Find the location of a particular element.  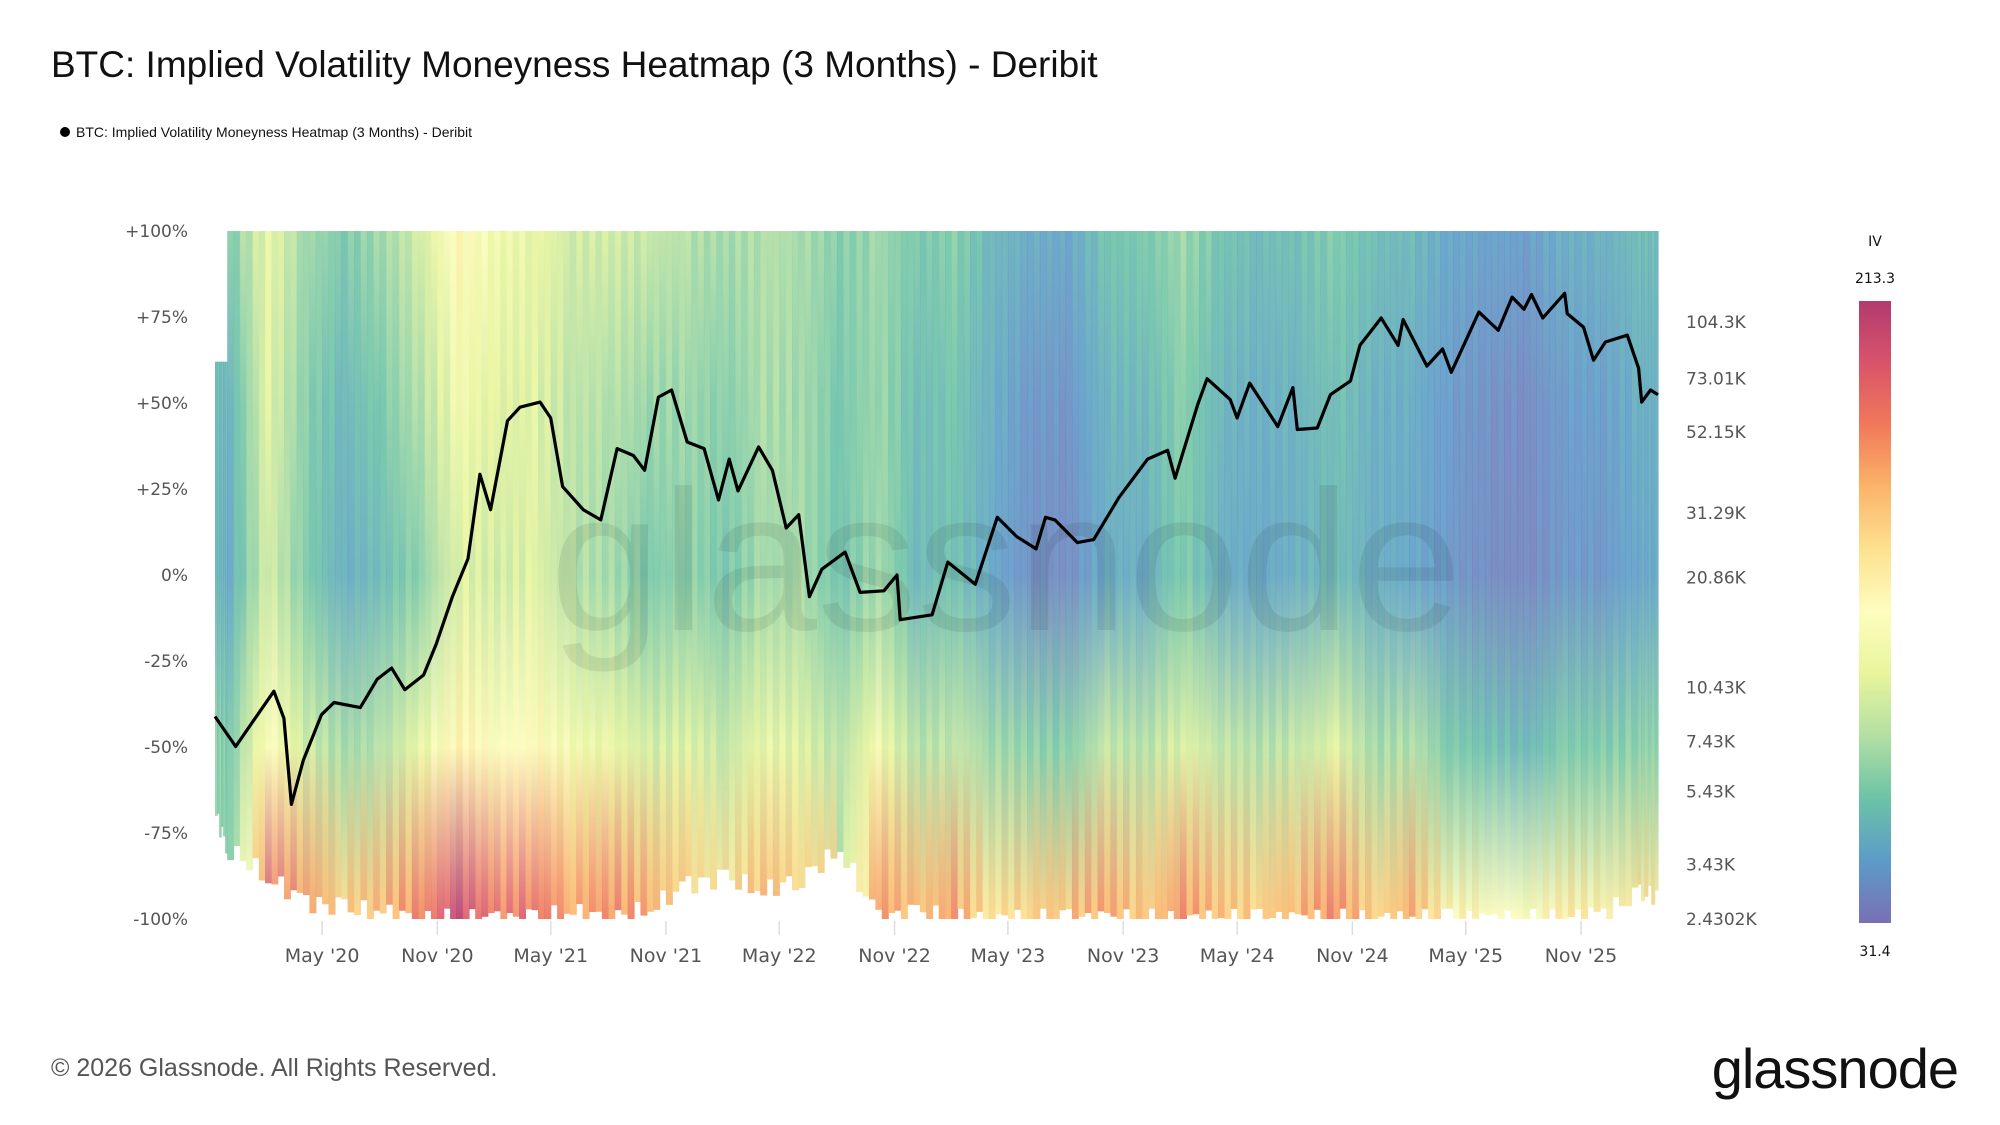

glassnode-logo: glassnode is located at coordinates (1835, 1068).